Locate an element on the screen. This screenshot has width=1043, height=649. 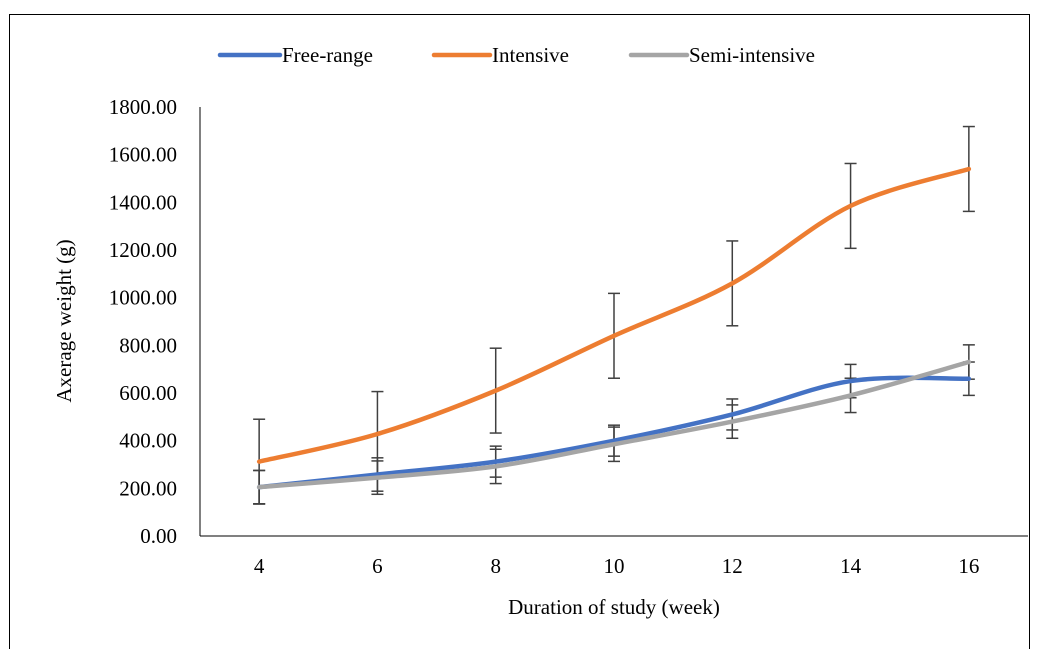
legend-item-semi-intensive: Semi-intensive is located at coordinates (721, 55).